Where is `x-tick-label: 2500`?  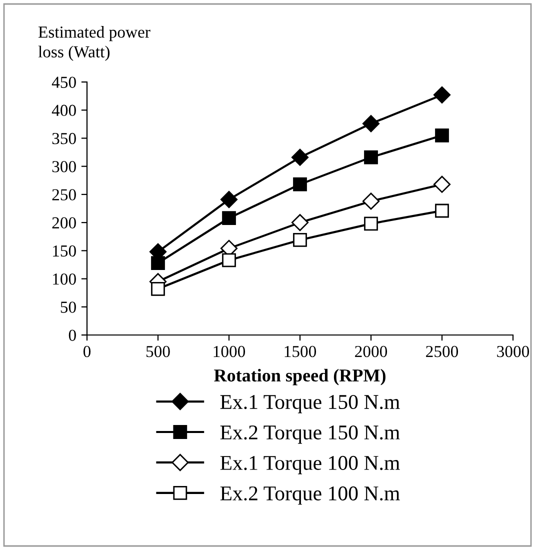 x-tick-label: 2500 is located at coordinates (442, 352).